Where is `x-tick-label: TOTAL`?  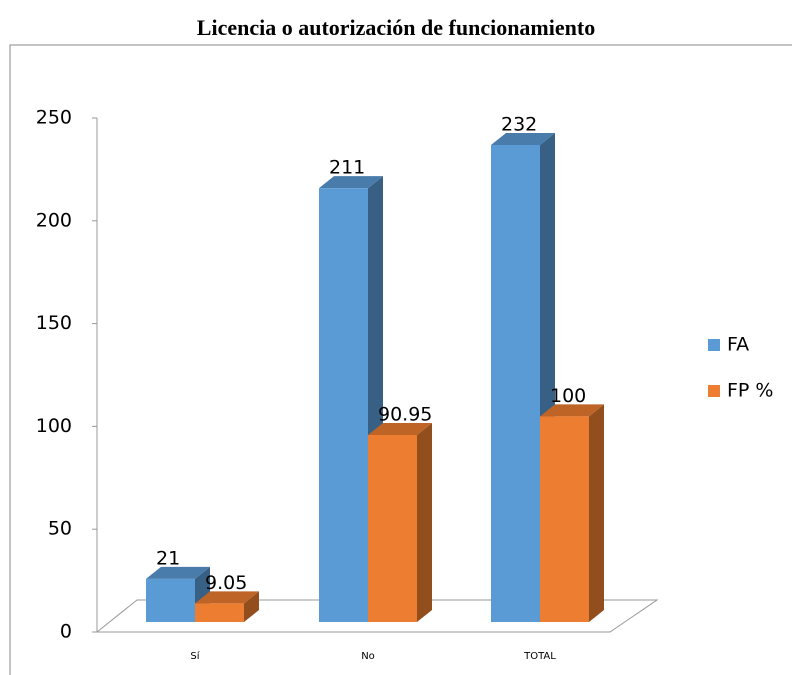
x-tick-label: TOTAL is located at coordinates (539, 656).